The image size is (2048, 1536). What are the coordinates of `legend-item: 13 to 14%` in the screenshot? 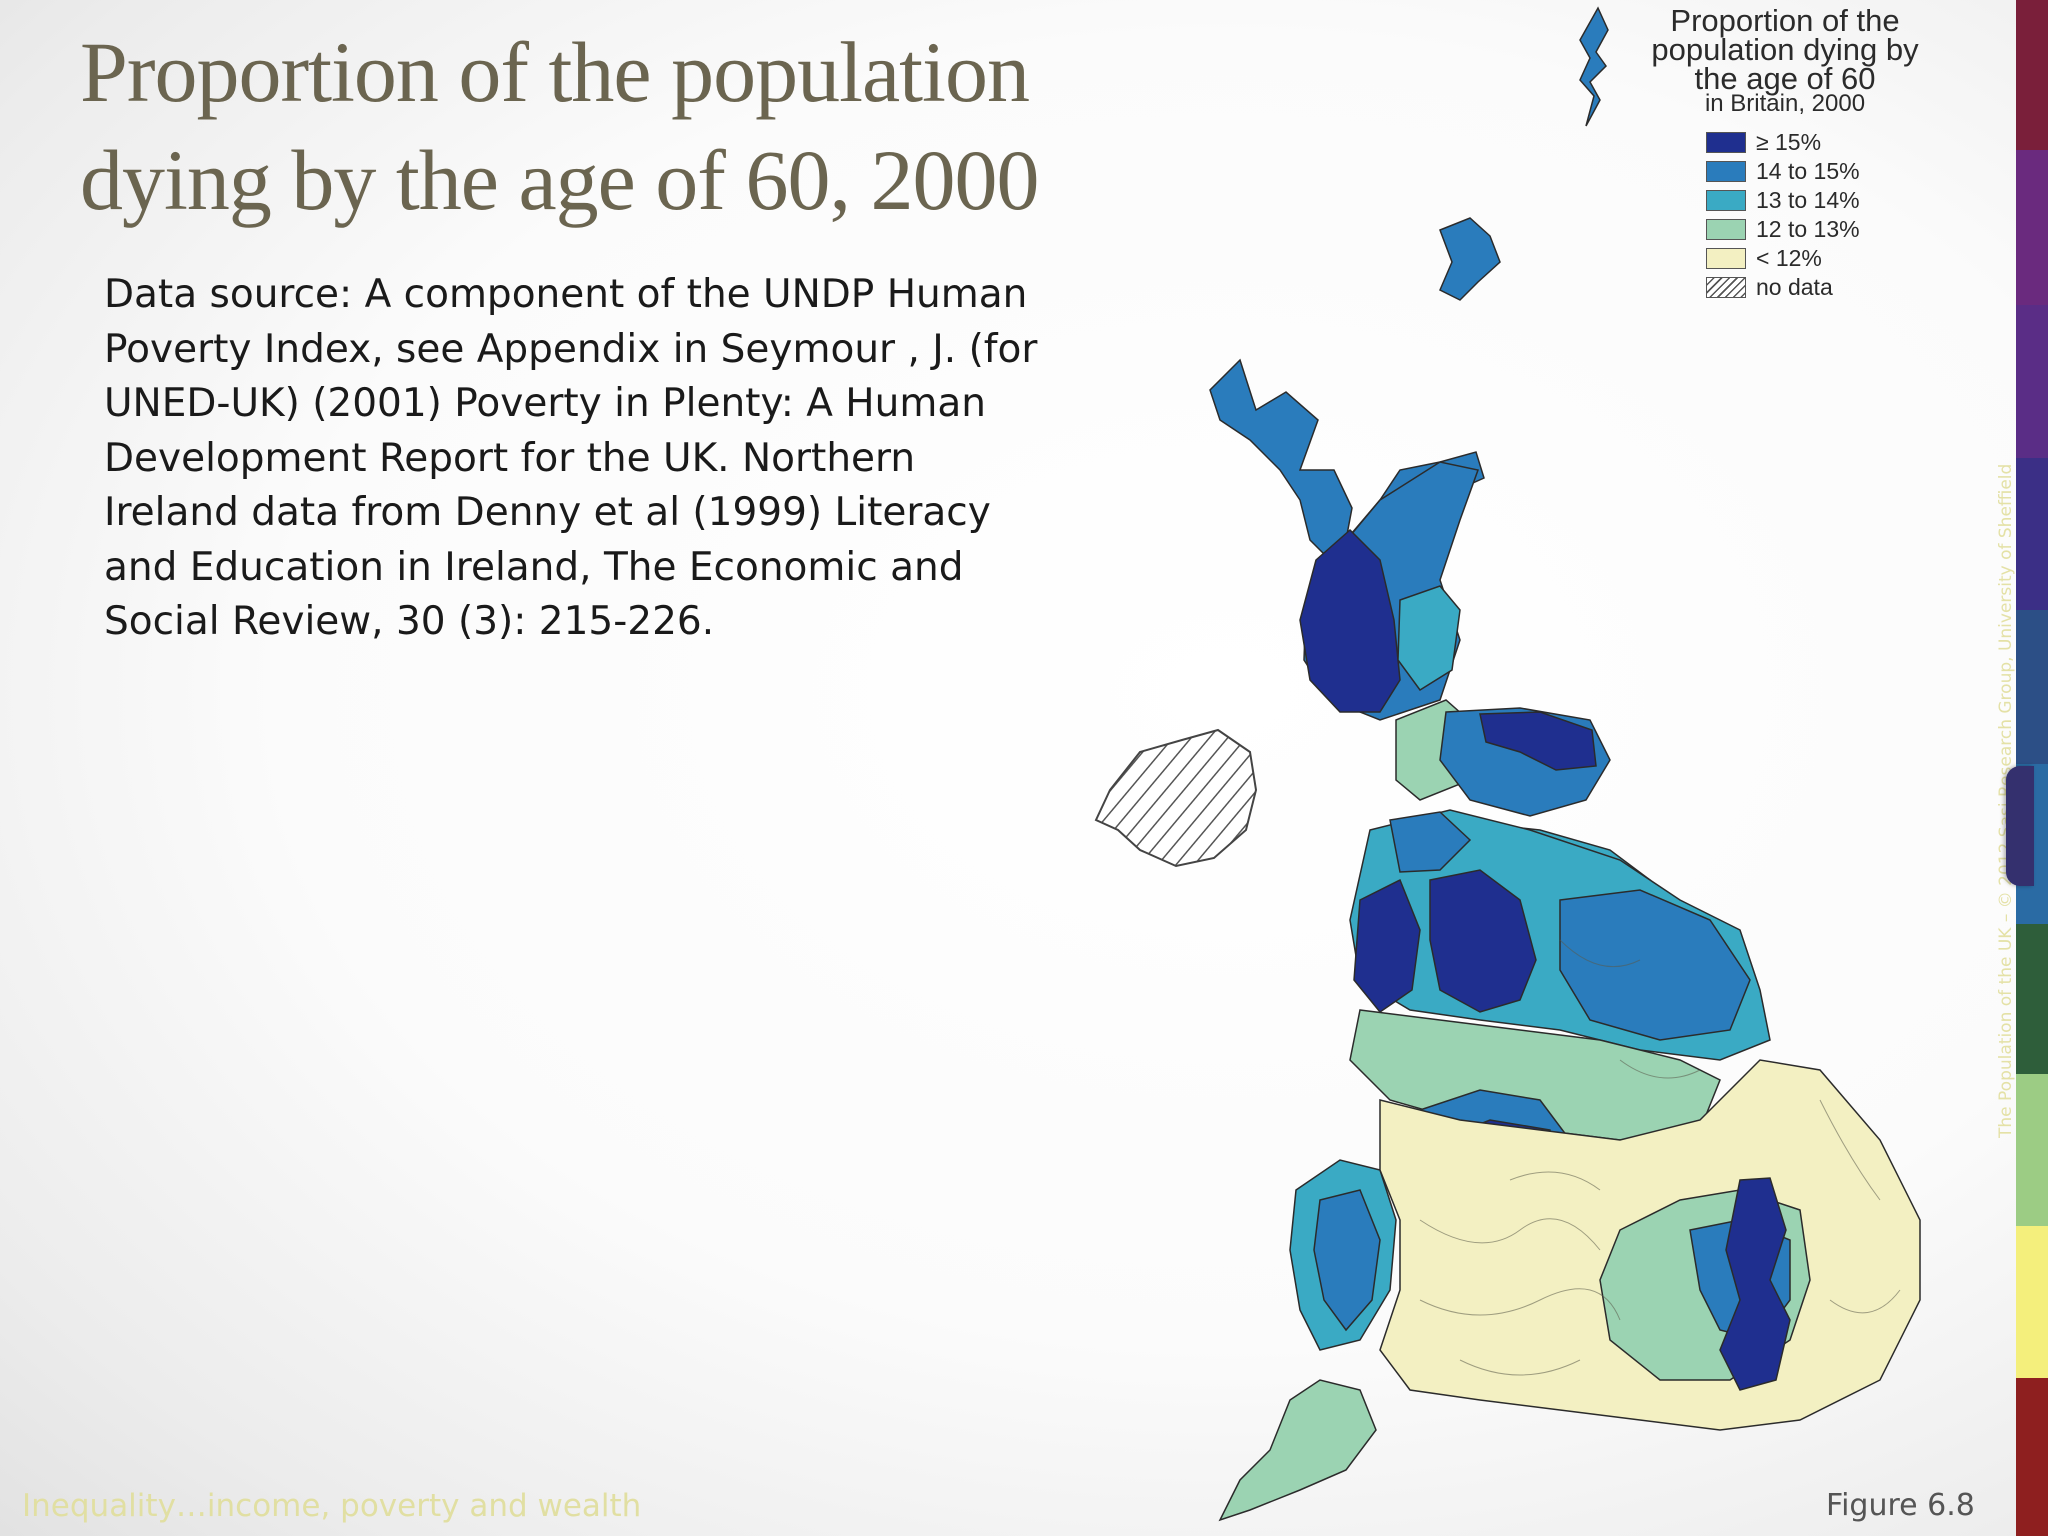 It's located at (1783, 200).